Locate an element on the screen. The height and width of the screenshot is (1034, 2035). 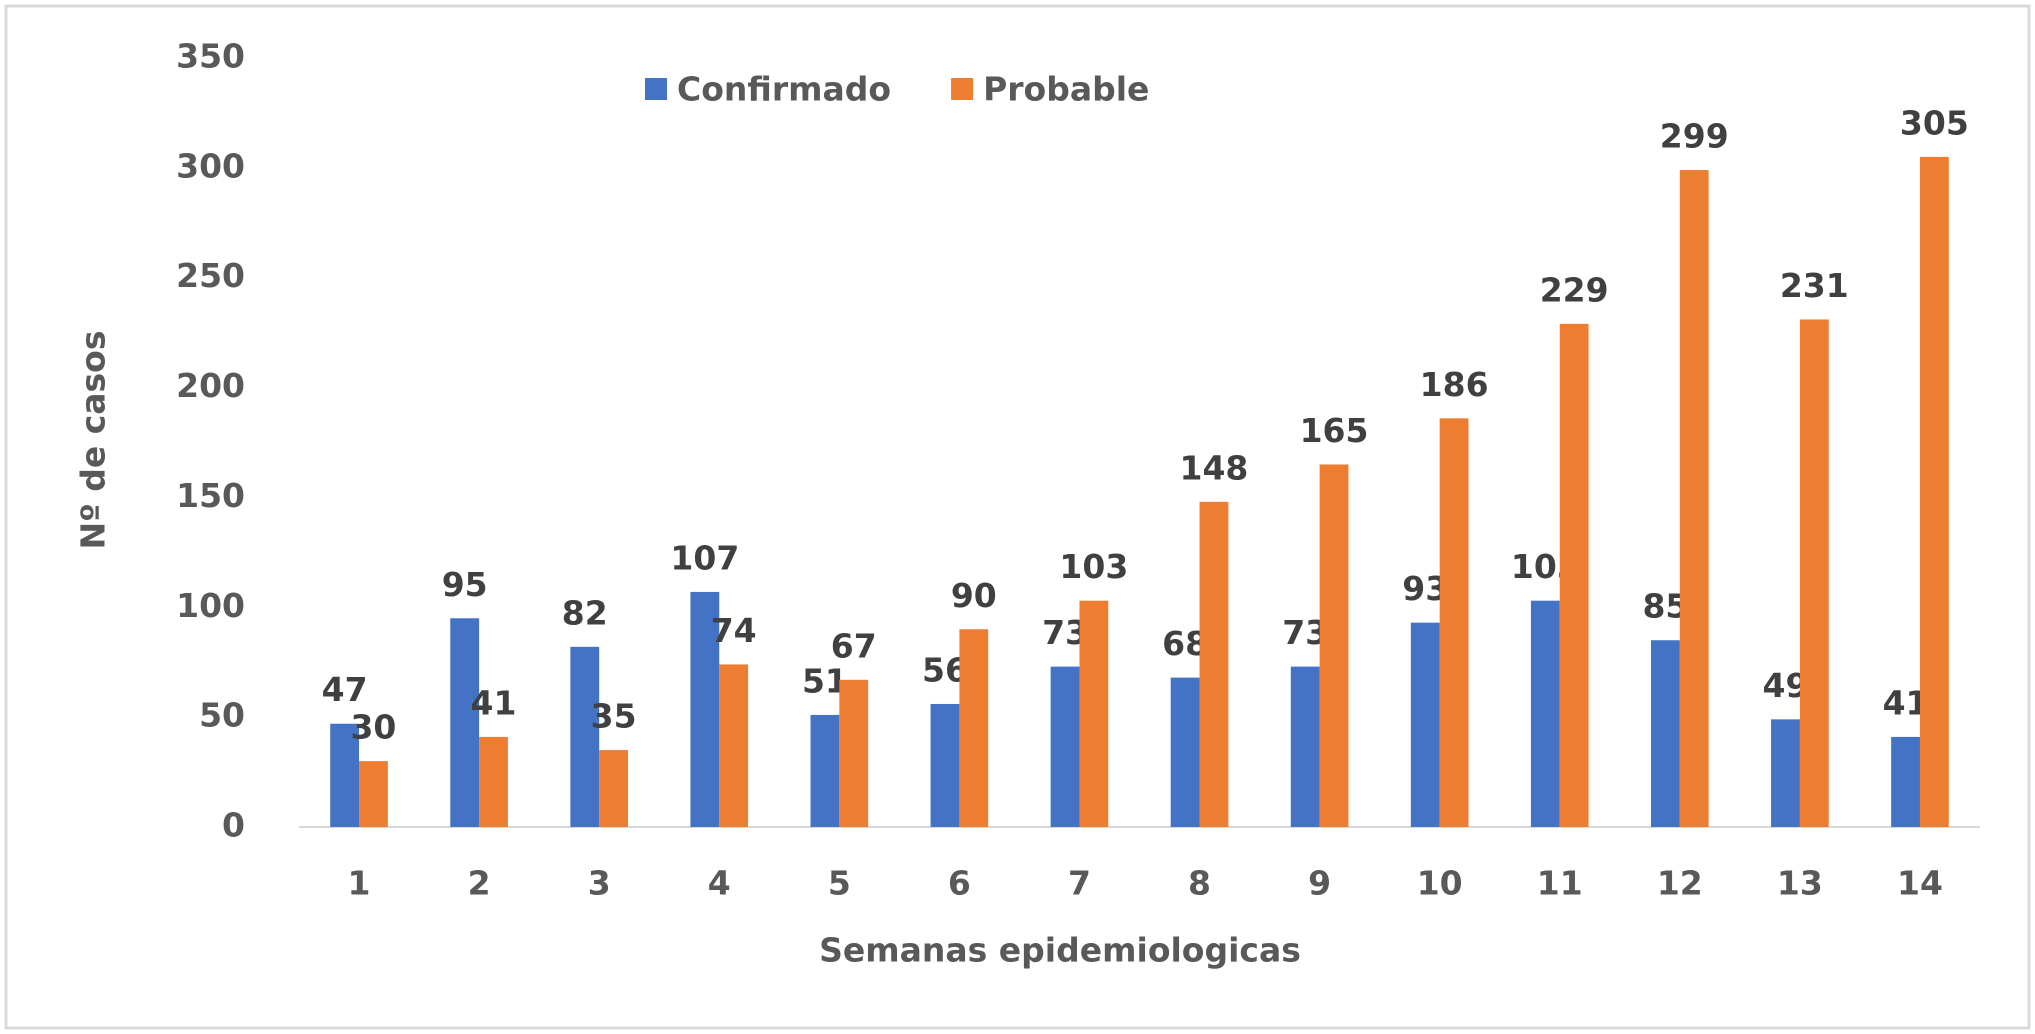
y-tick-label: 300 is located at coordinates (210, 165).